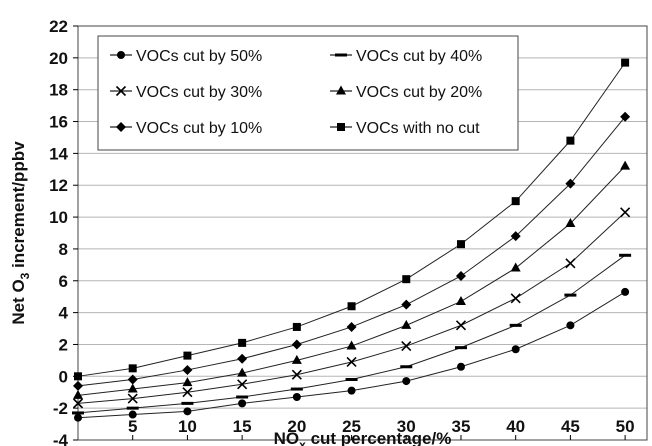 The width and height of the screenshot is (652, 446). What do you see at coordinates (63, 249) in the screenshot?
I see `y-tick-label: 8` at bounding box center [63, 249].